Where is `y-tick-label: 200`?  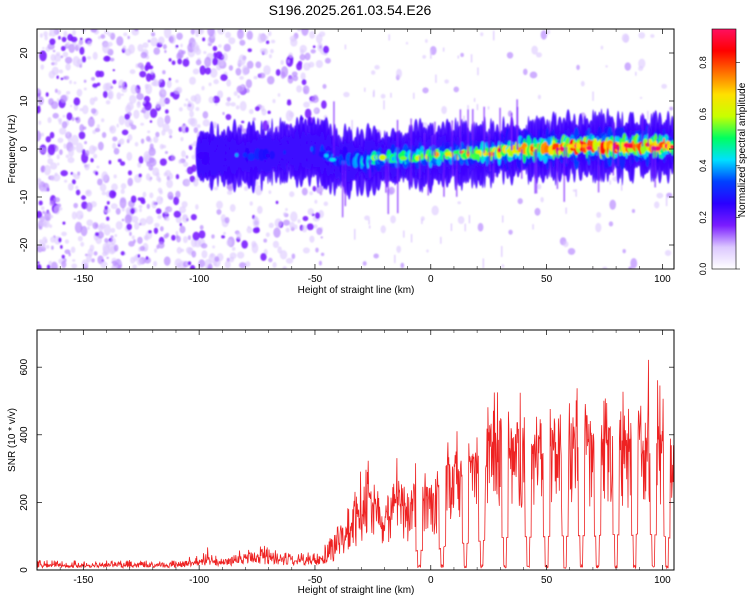
y-tick-label: 200 is located at coordinates (24, 502).